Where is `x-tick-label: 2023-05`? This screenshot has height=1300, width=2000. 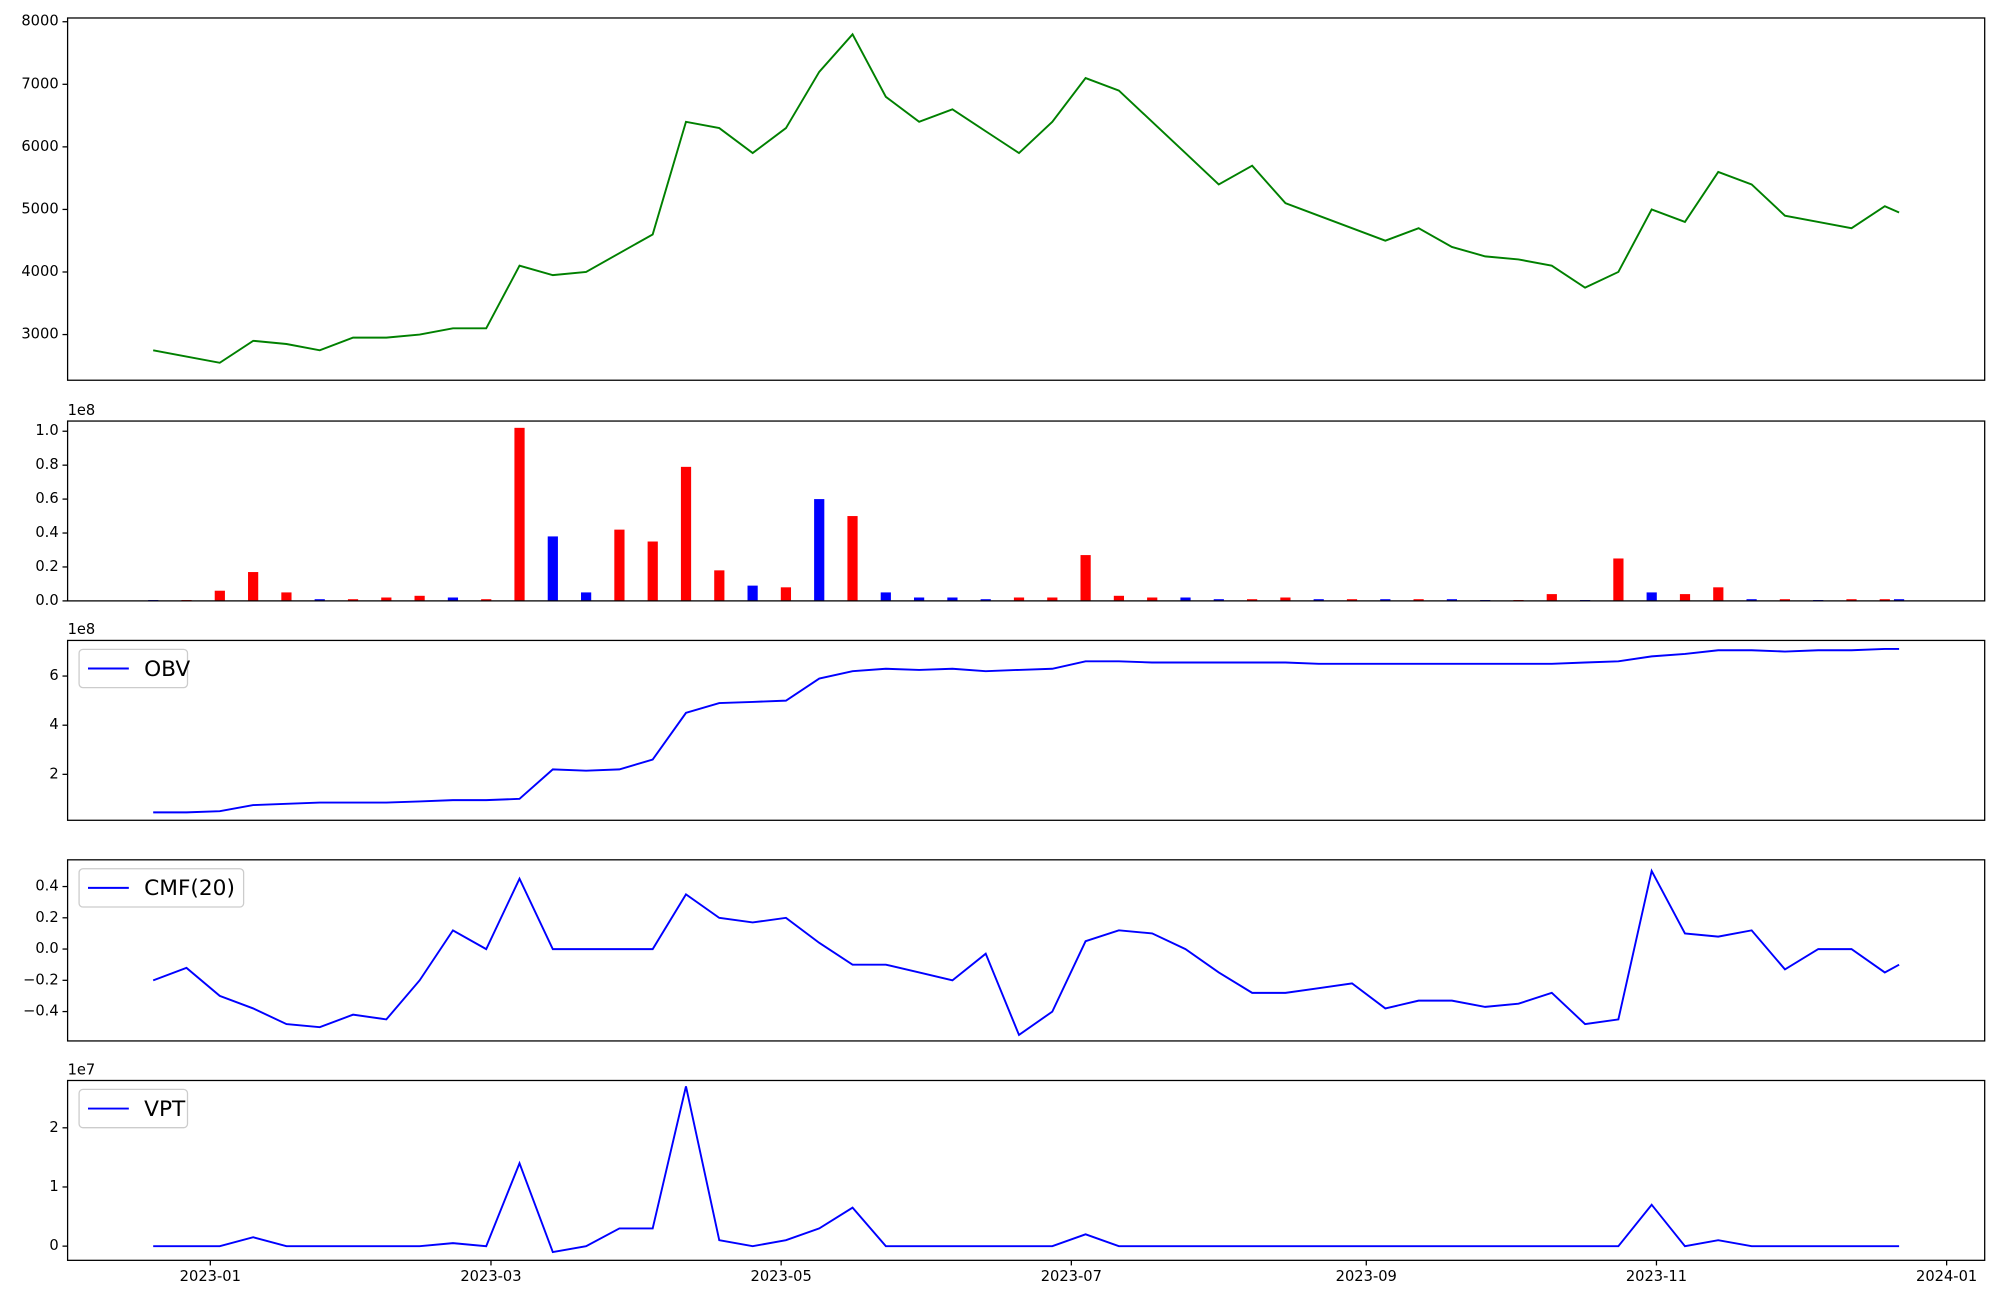
x-tick-label: 2023-05 is located at coordinates (781, 1276).